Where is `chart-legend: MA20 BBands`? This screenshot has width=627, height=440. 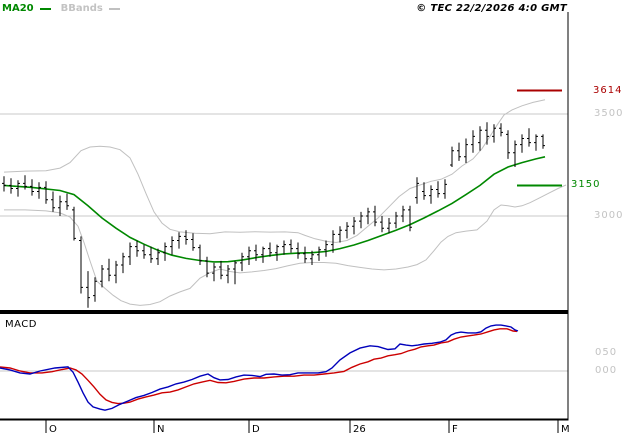 chart-legend: MA20 BBands is located at coordinates (64, 8).